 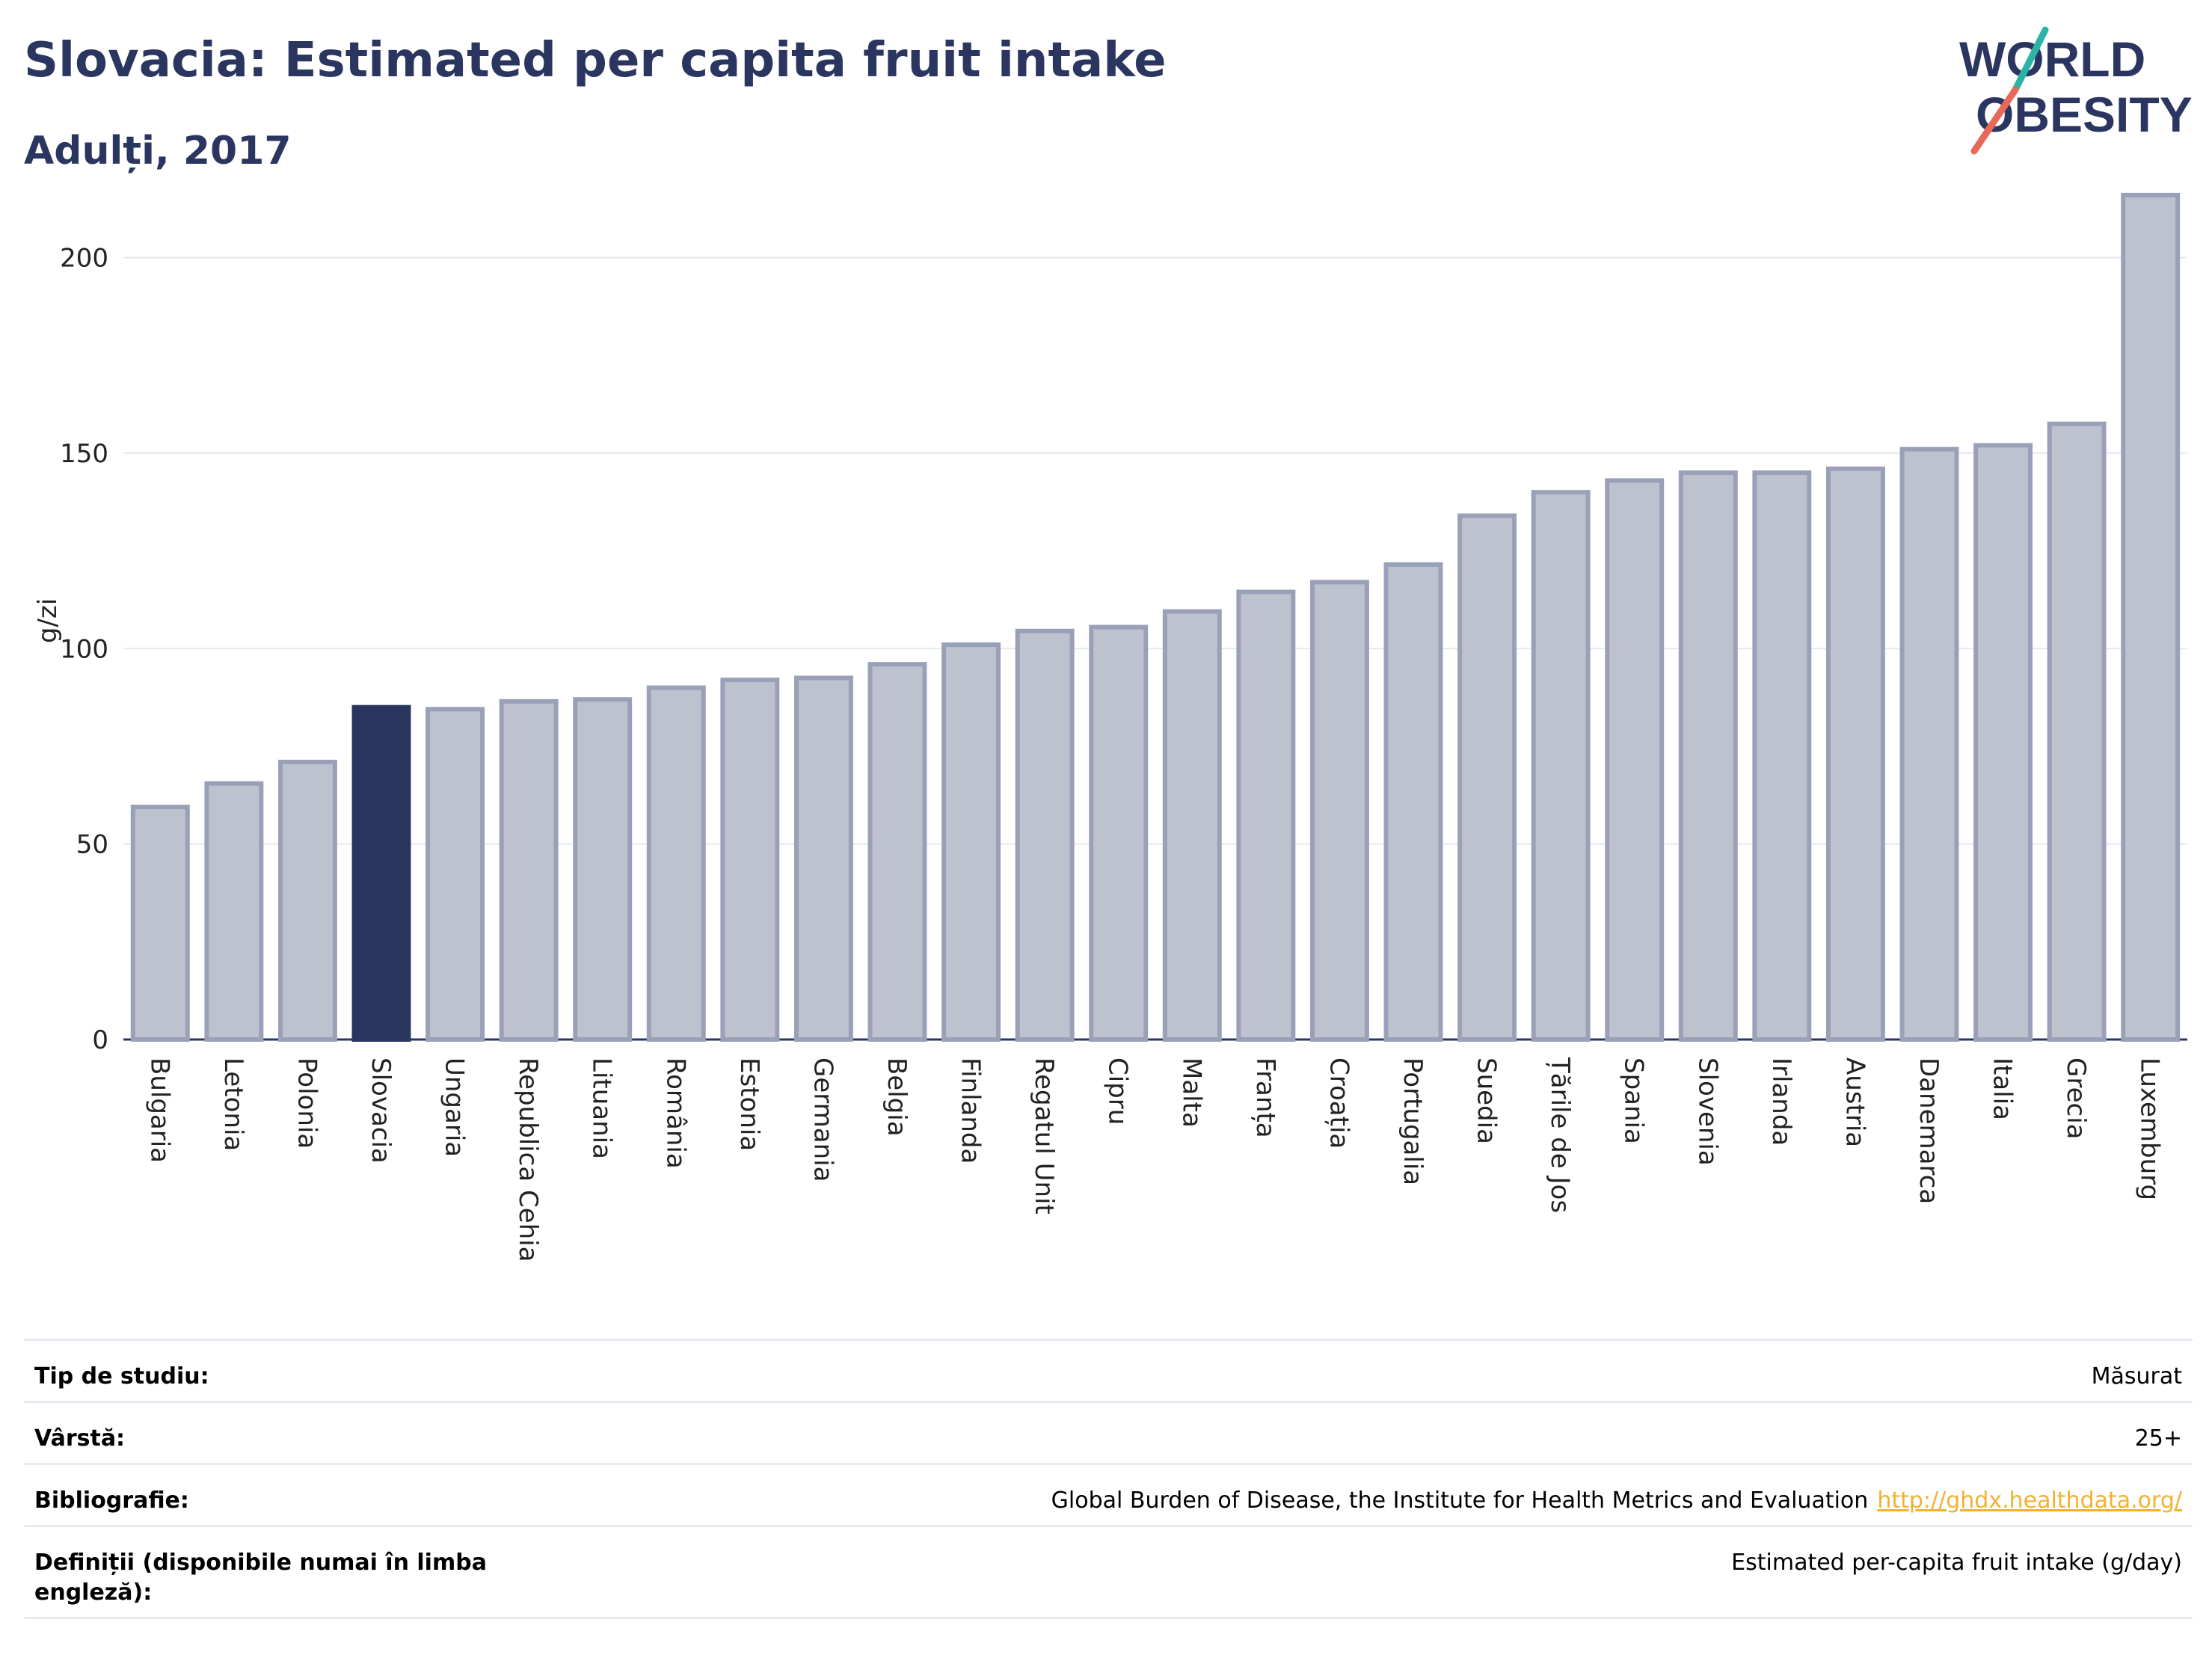 What do you see at coordinates (971, 842) in the screenshot?
I see `bar-finlanda` at bounding box center [971, 842].